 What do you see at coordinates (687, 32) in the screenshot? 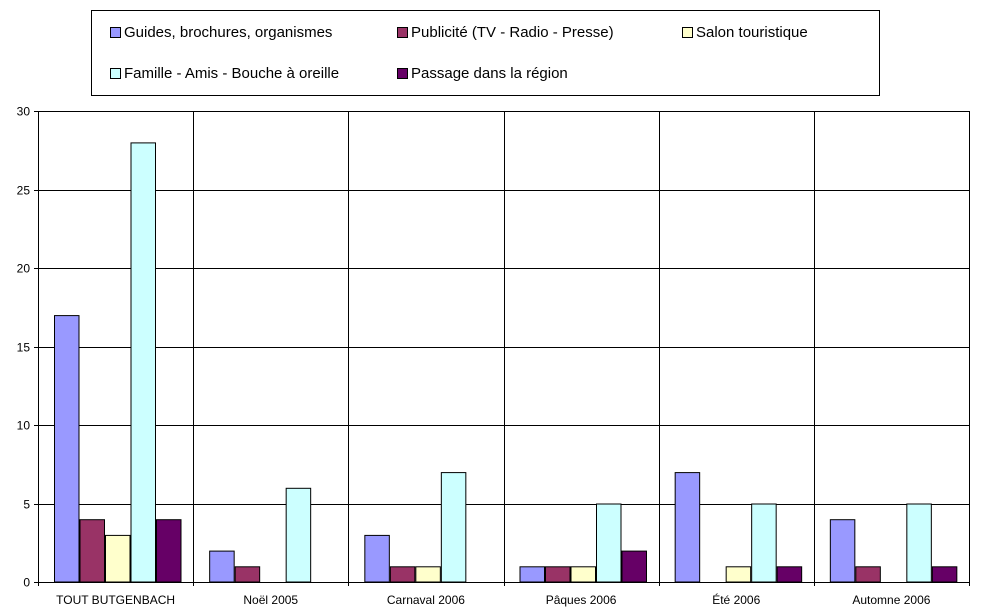
I see `legend-swatch-salon-touristique` at bounding box center [687, 32].